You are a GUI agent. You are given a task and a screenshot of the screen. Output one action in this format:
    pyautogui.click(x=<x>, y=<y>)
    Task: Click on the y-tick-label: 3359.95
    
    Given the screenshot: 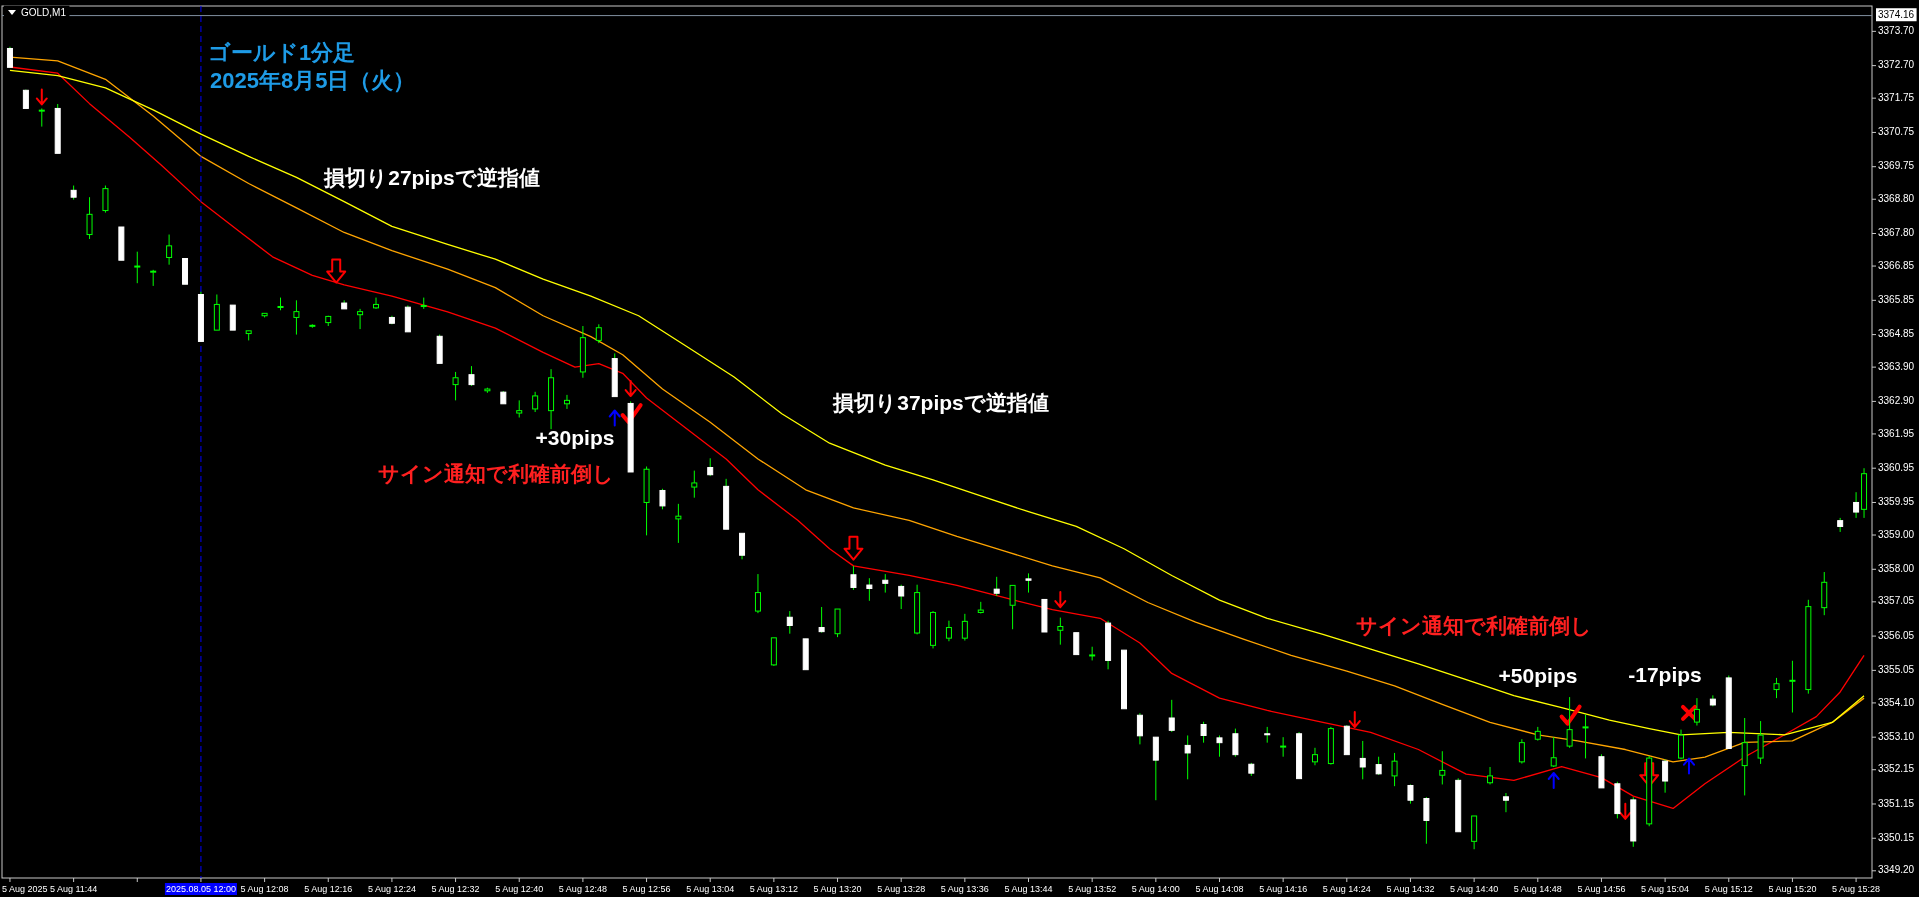 What is the action you would take?
    pyautogui.click(x=1896, y=502)
    